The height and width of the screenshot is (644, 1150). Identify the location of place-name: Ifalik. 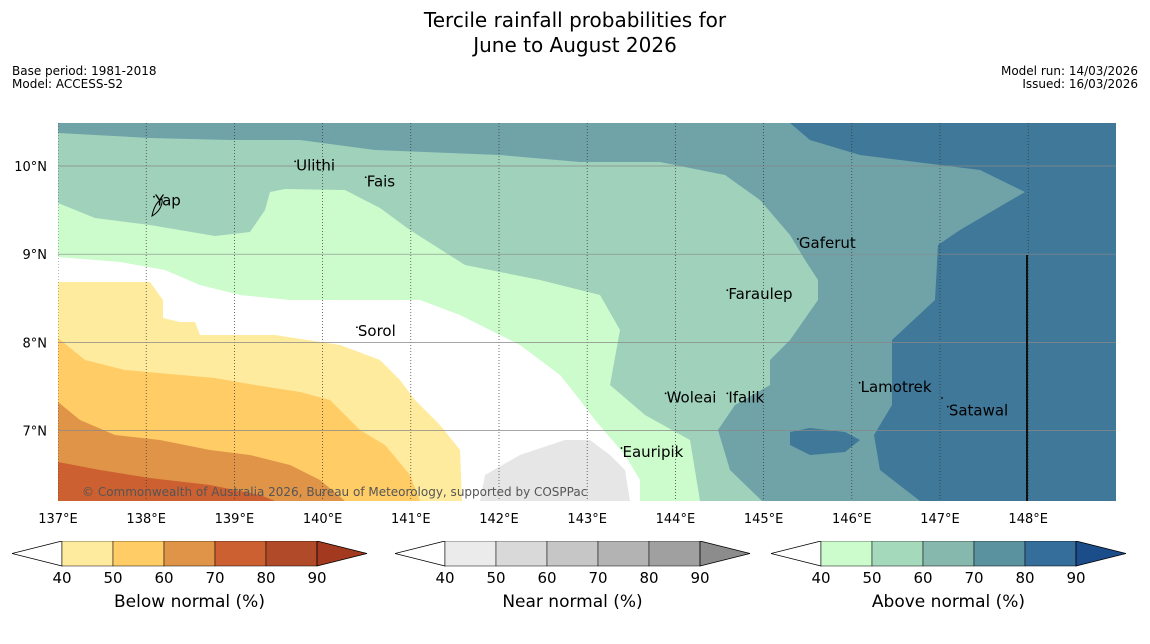
(746, 397).